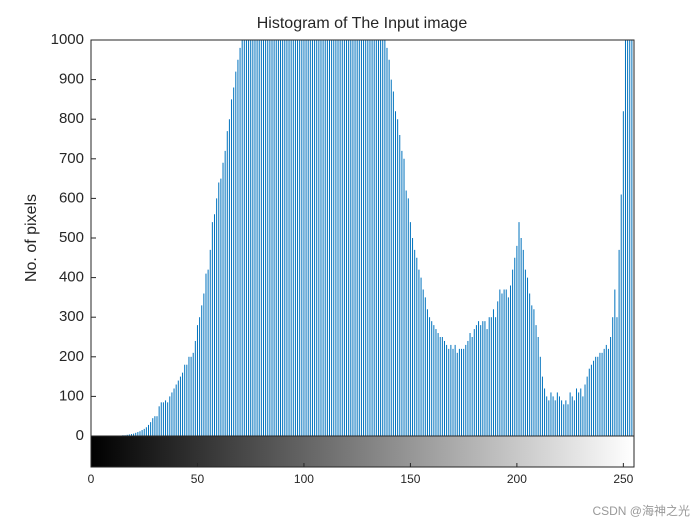  I want to click on y-tick-label: 800, so click(71, 118).